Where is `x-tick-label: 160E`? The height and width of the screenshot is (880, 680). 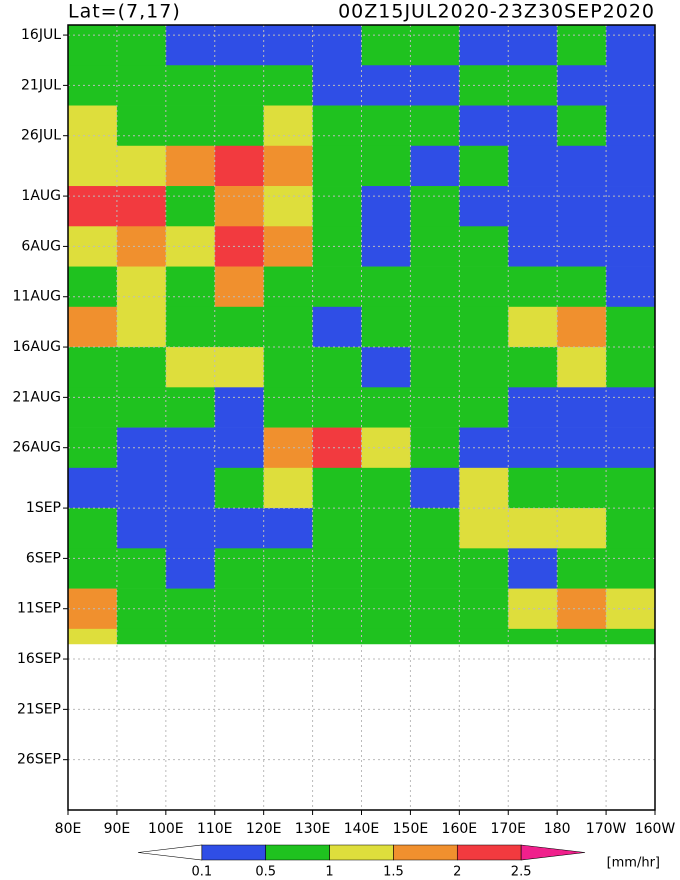 x-tick-label: 160E is located at coordinates (460, 829).